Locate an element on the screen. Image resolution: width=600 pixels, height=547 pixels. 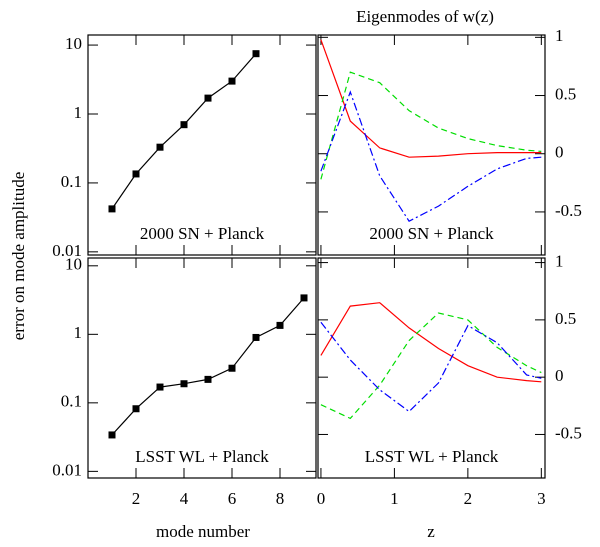
x-tick-label: 6 is located at coordinates (232, 498).